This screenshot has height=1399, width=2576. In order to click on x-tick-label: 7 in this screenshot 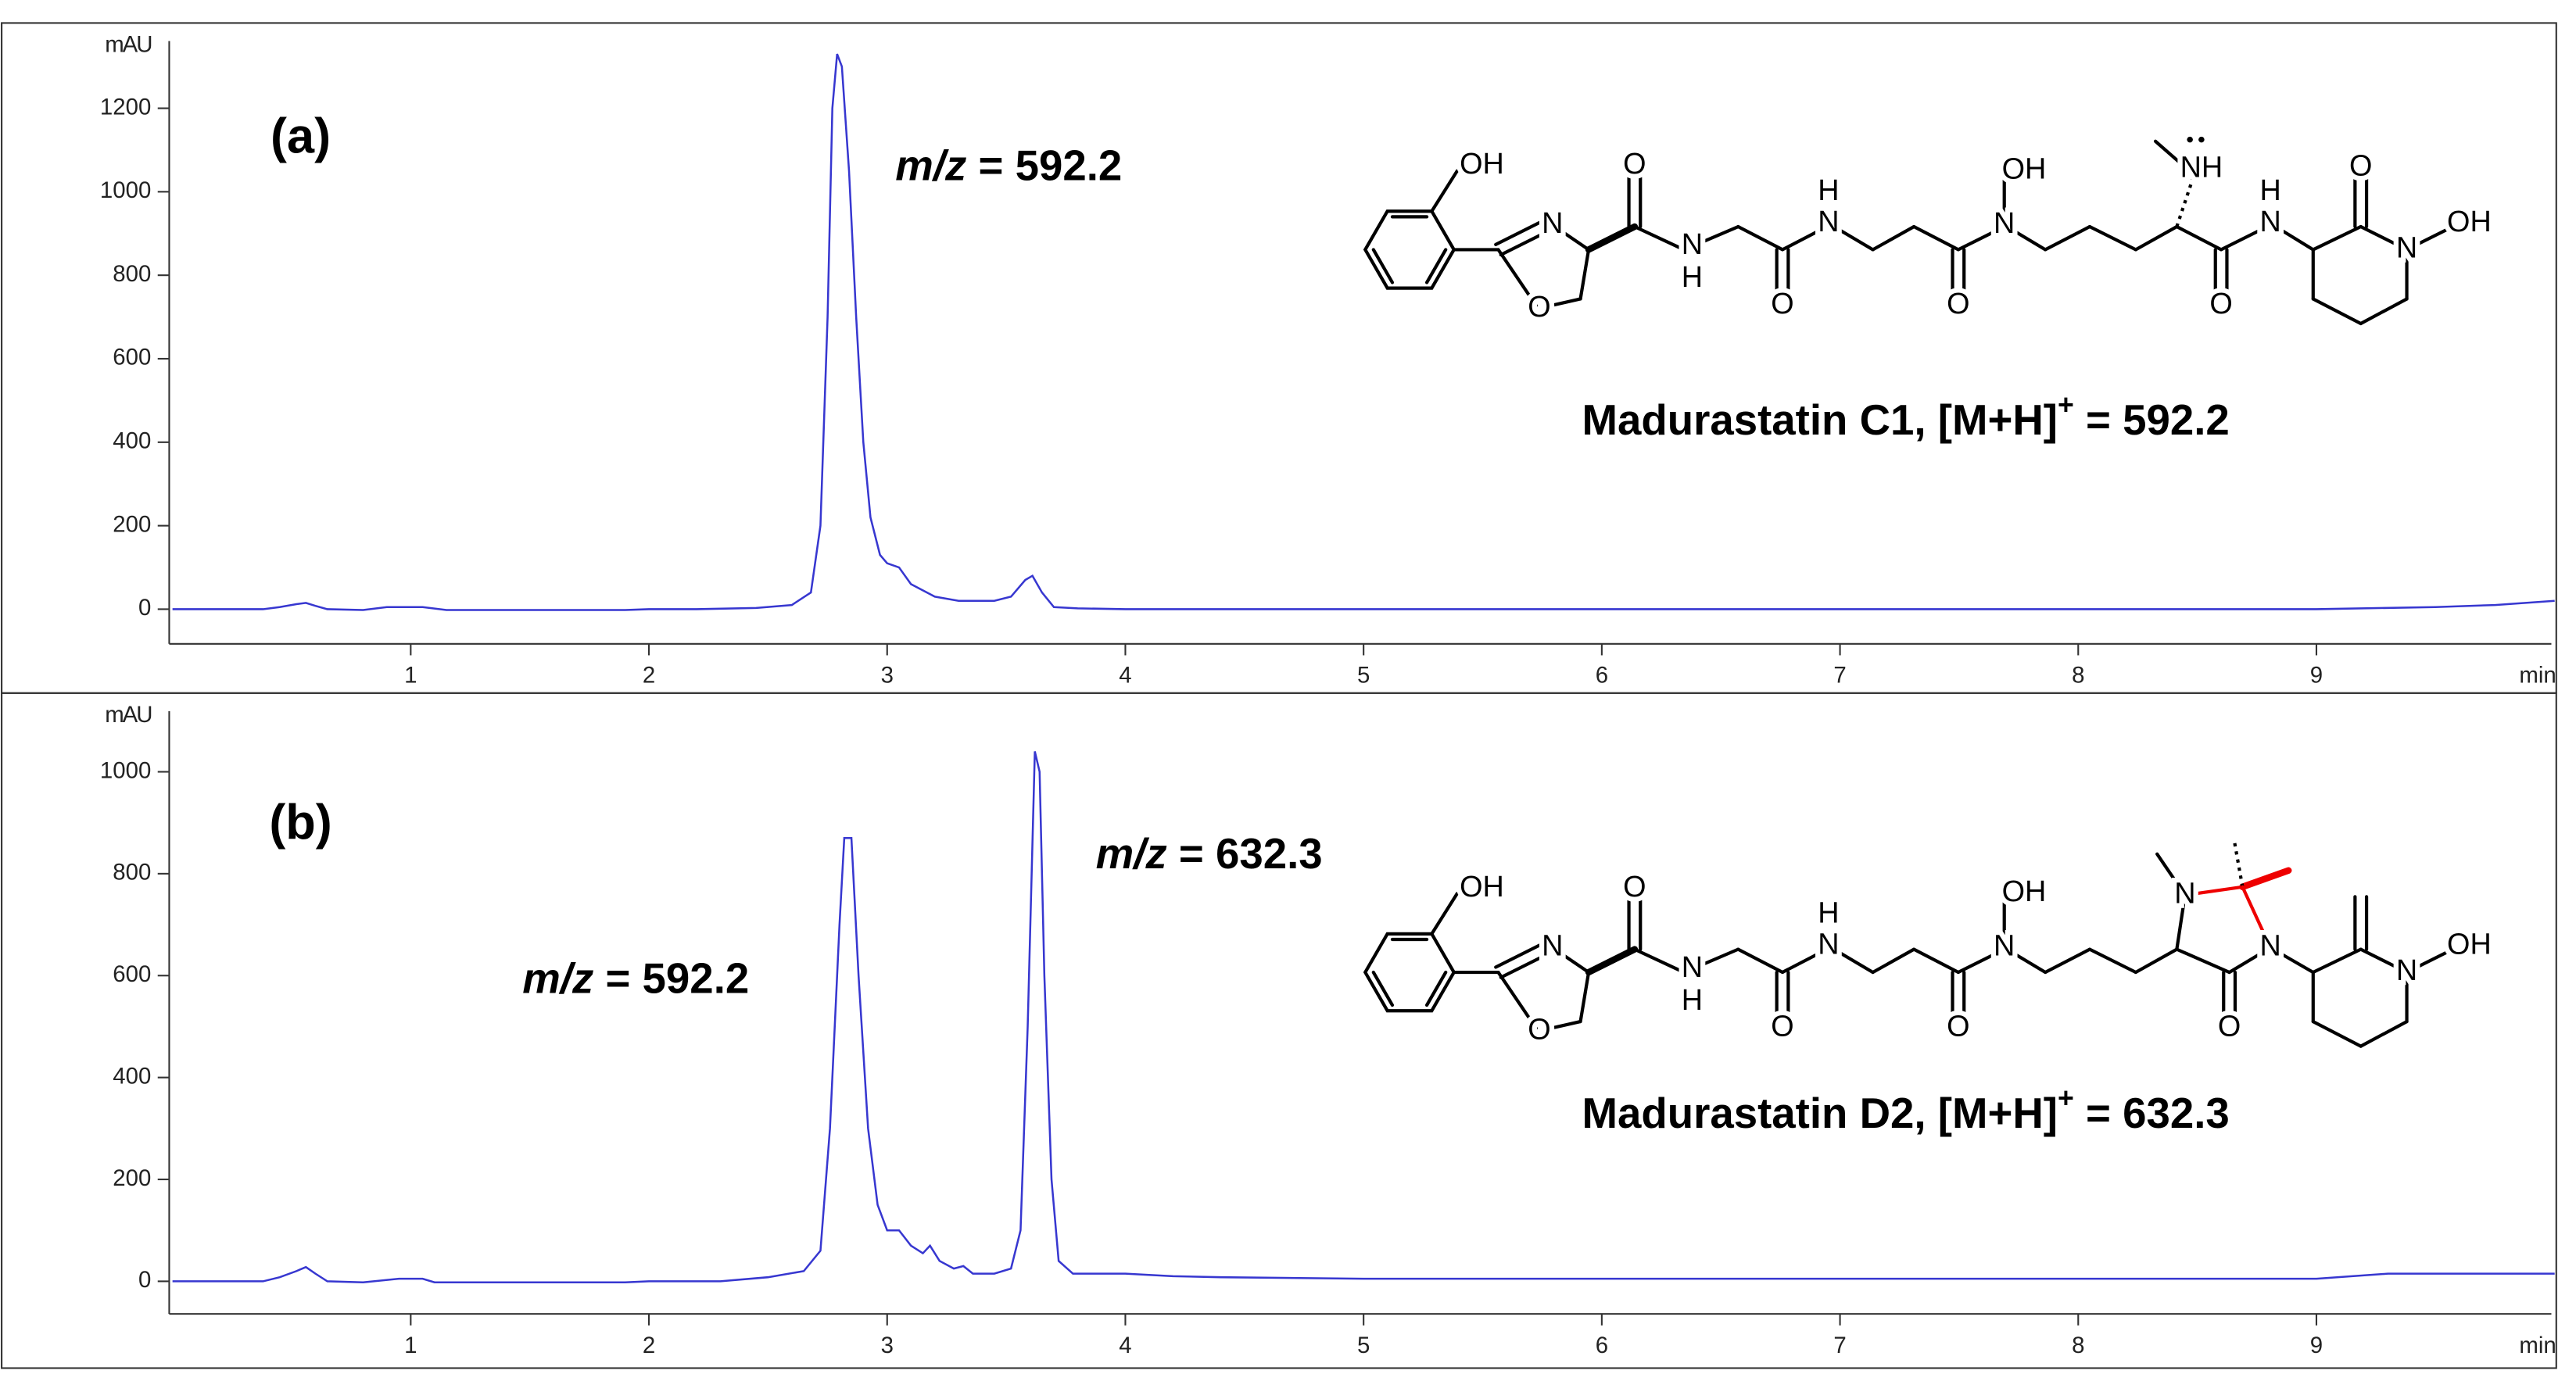, I will do `click(1839, 676)`.